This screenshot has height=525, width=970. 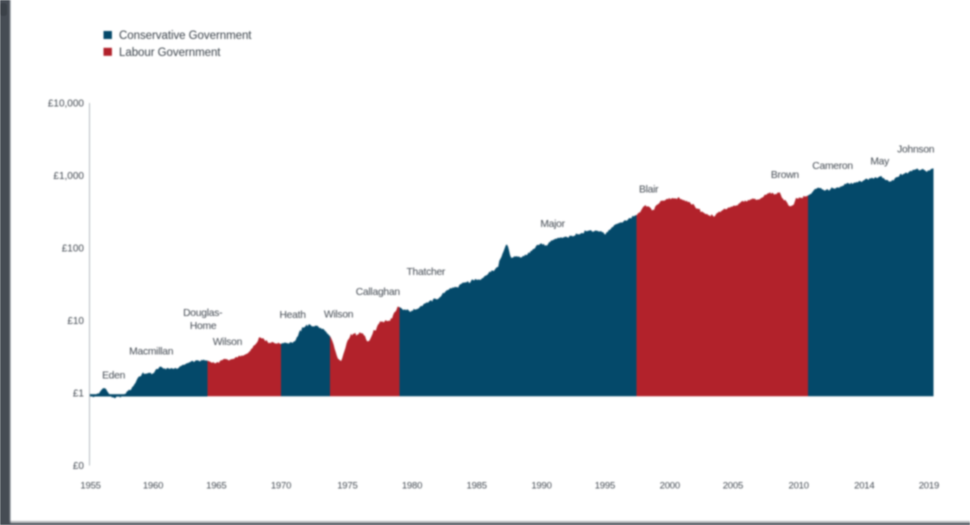 What do you see at coordinates (733, 486) in the screenshot?
I see `svg-text: 2005` at bounding box center [733, 486].